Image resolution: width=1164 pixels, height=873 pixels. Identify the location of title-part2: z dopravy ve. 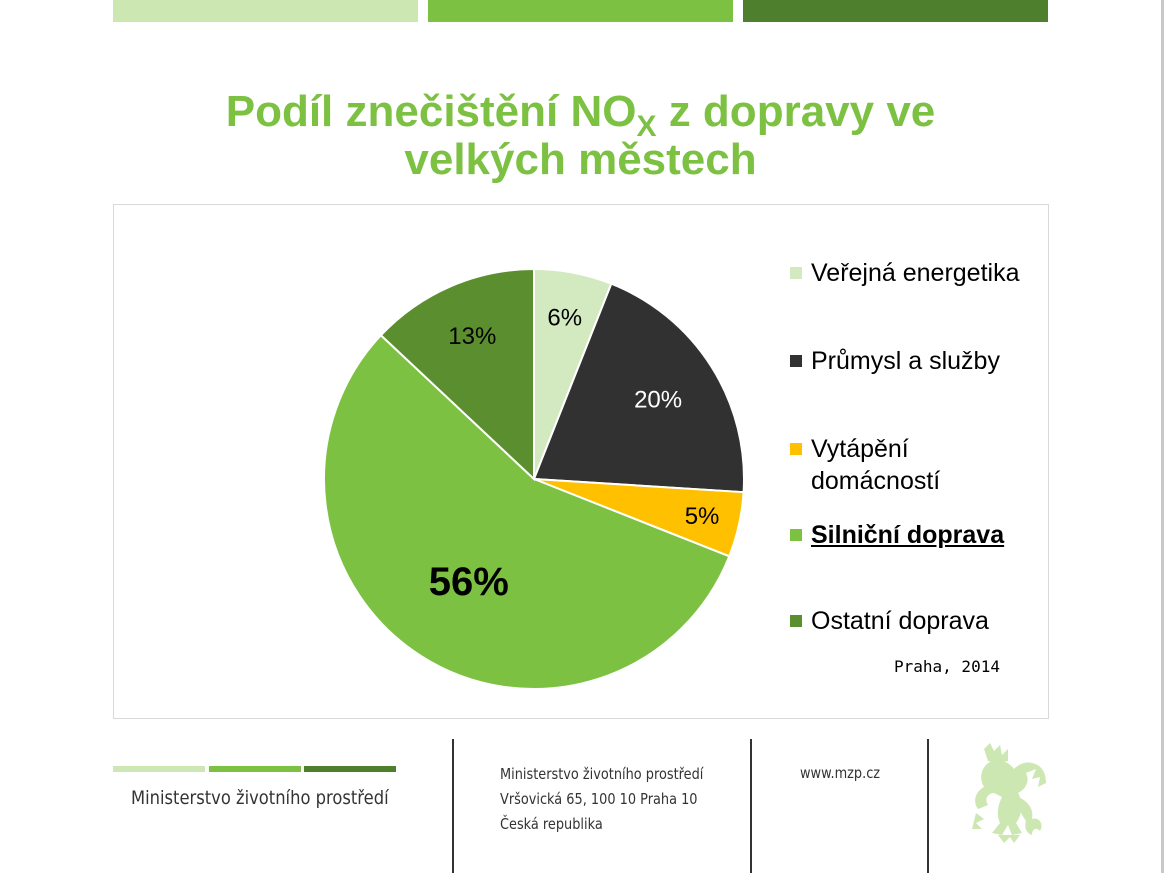
(796, 111).